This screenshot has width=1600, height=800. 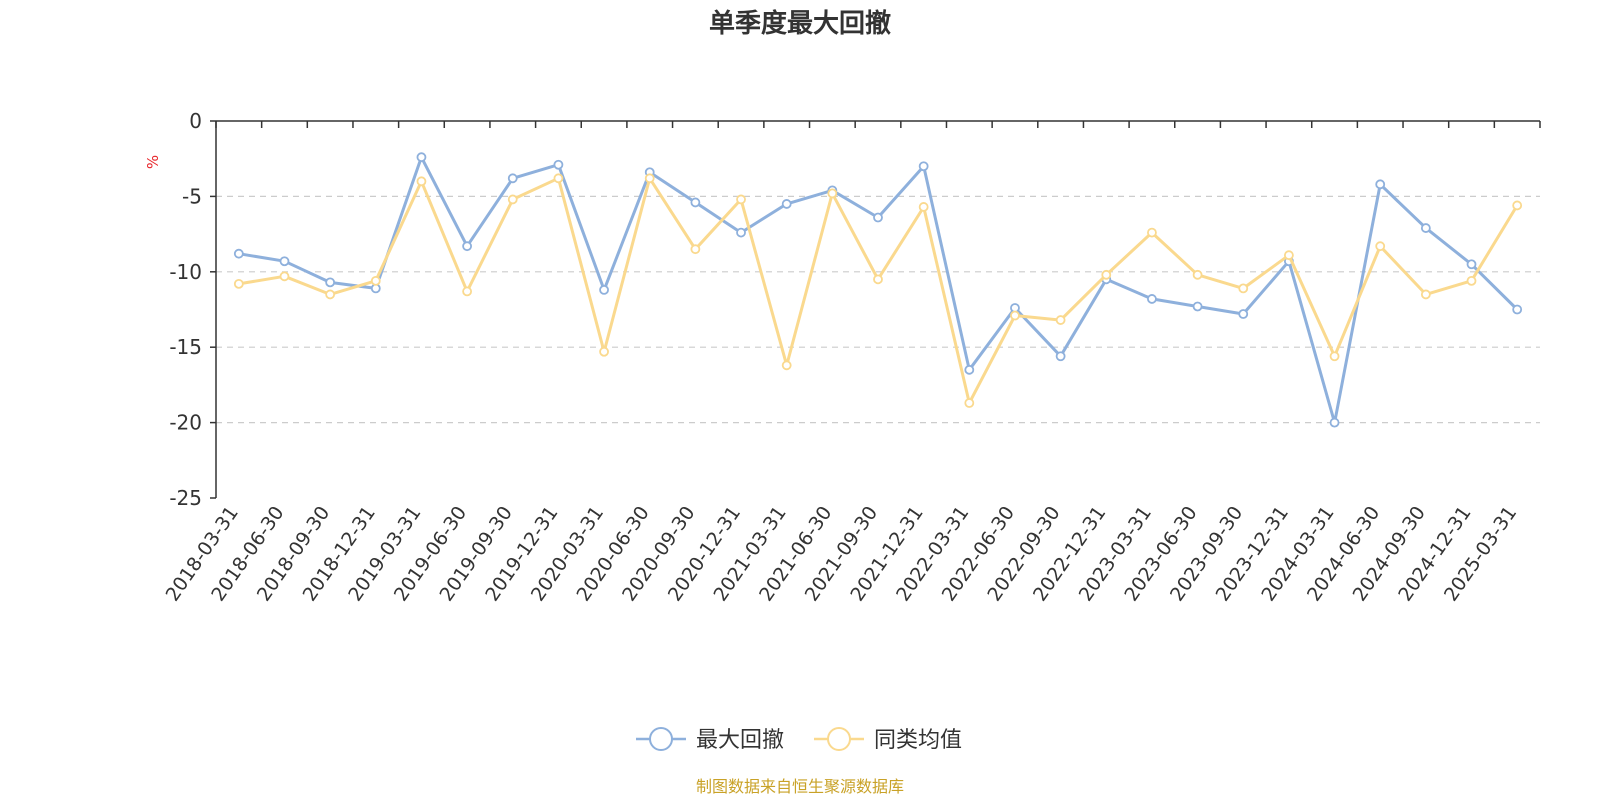 What do you see at coordinates (185, 423) in the screenshot?
I see `y-tick-label: -20` at bounding box center [185, 423].